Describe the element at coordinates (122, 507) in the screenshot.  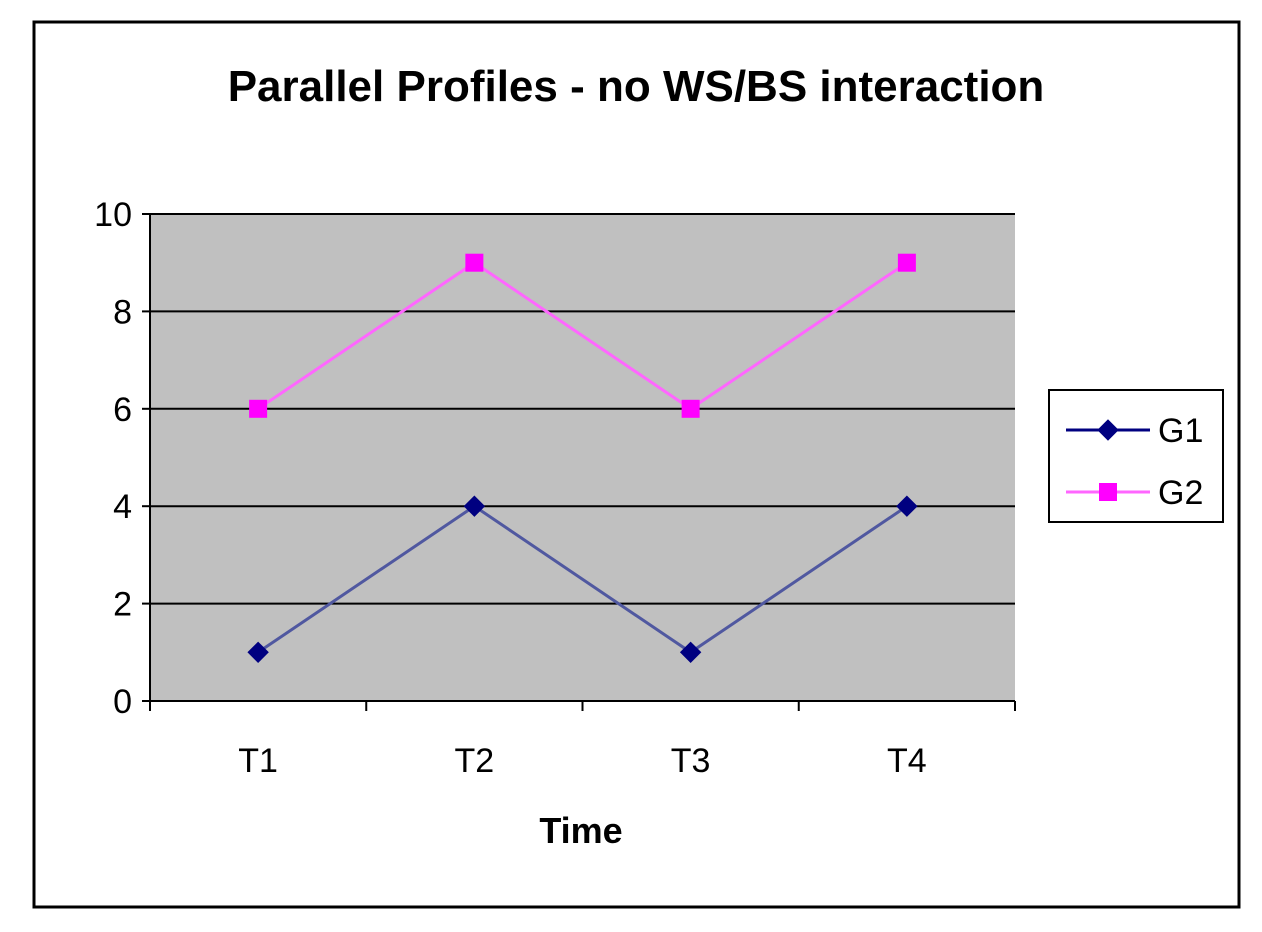
I see `y-tick-label: 4` at that location.